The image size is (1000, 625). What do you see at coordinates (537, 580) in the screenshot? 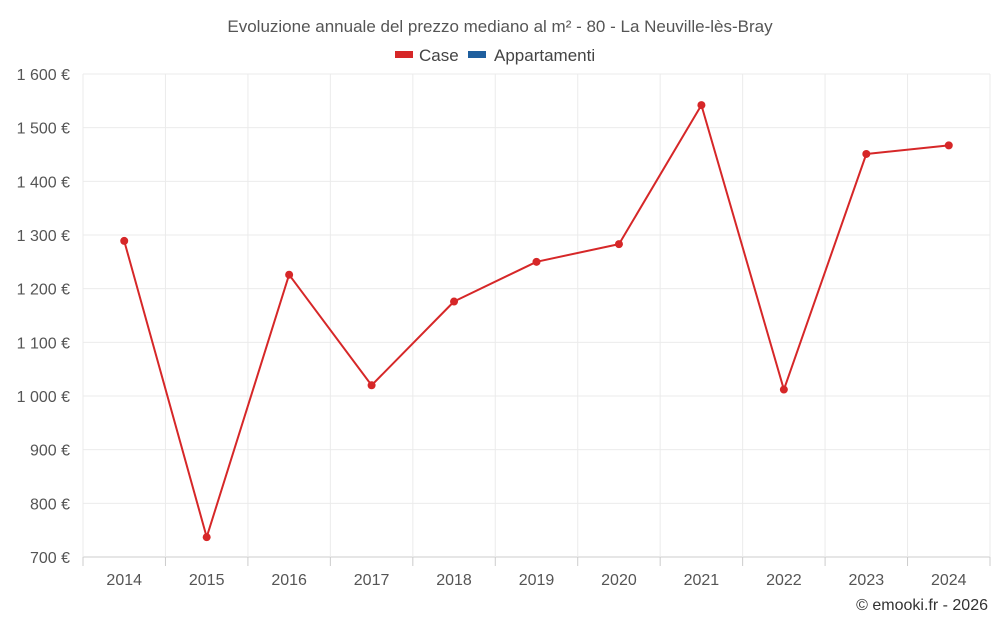
I see `x-tick-label: 2019` at bounding box center [537, 580].